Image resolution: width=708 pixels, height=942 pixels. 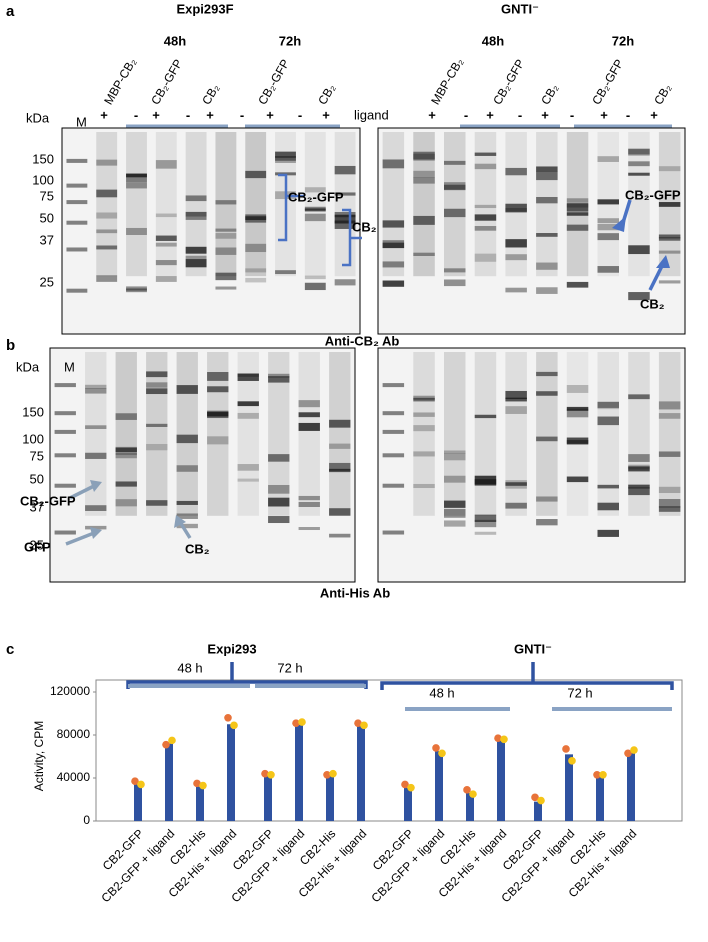 What do you see at coordinates (38, 117) in the screenshot?
I see `kda-label: kDa` at bounding box center [38, 117].